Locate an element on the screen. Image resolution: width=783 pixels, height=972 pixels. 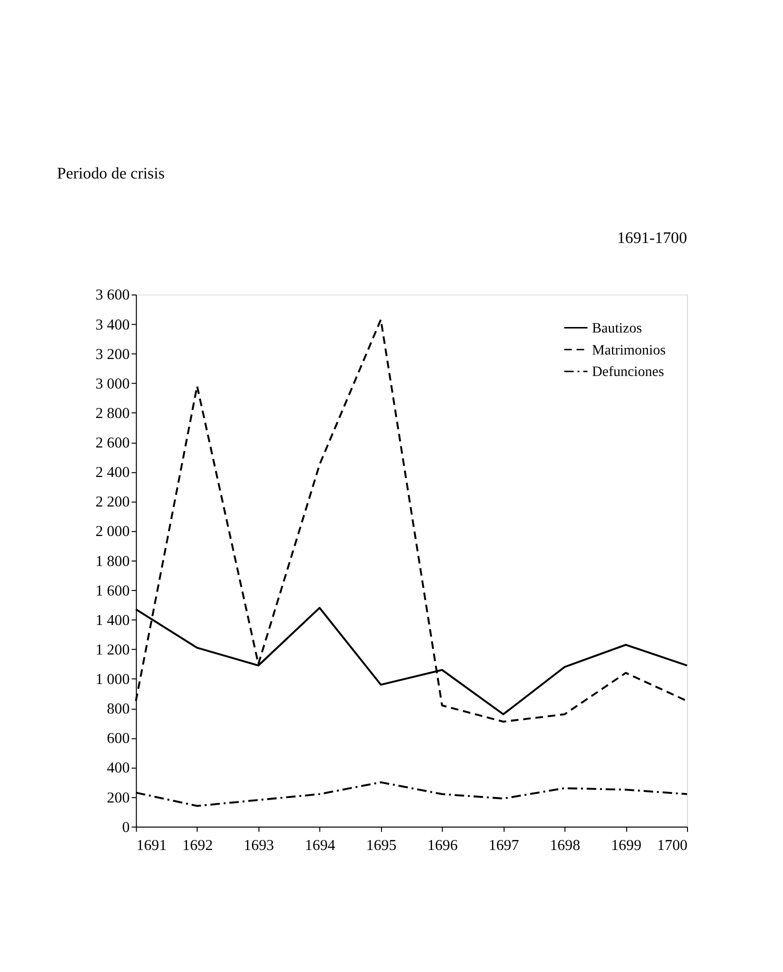
y-tick-label: 0 is located at coordinates (126, 827).